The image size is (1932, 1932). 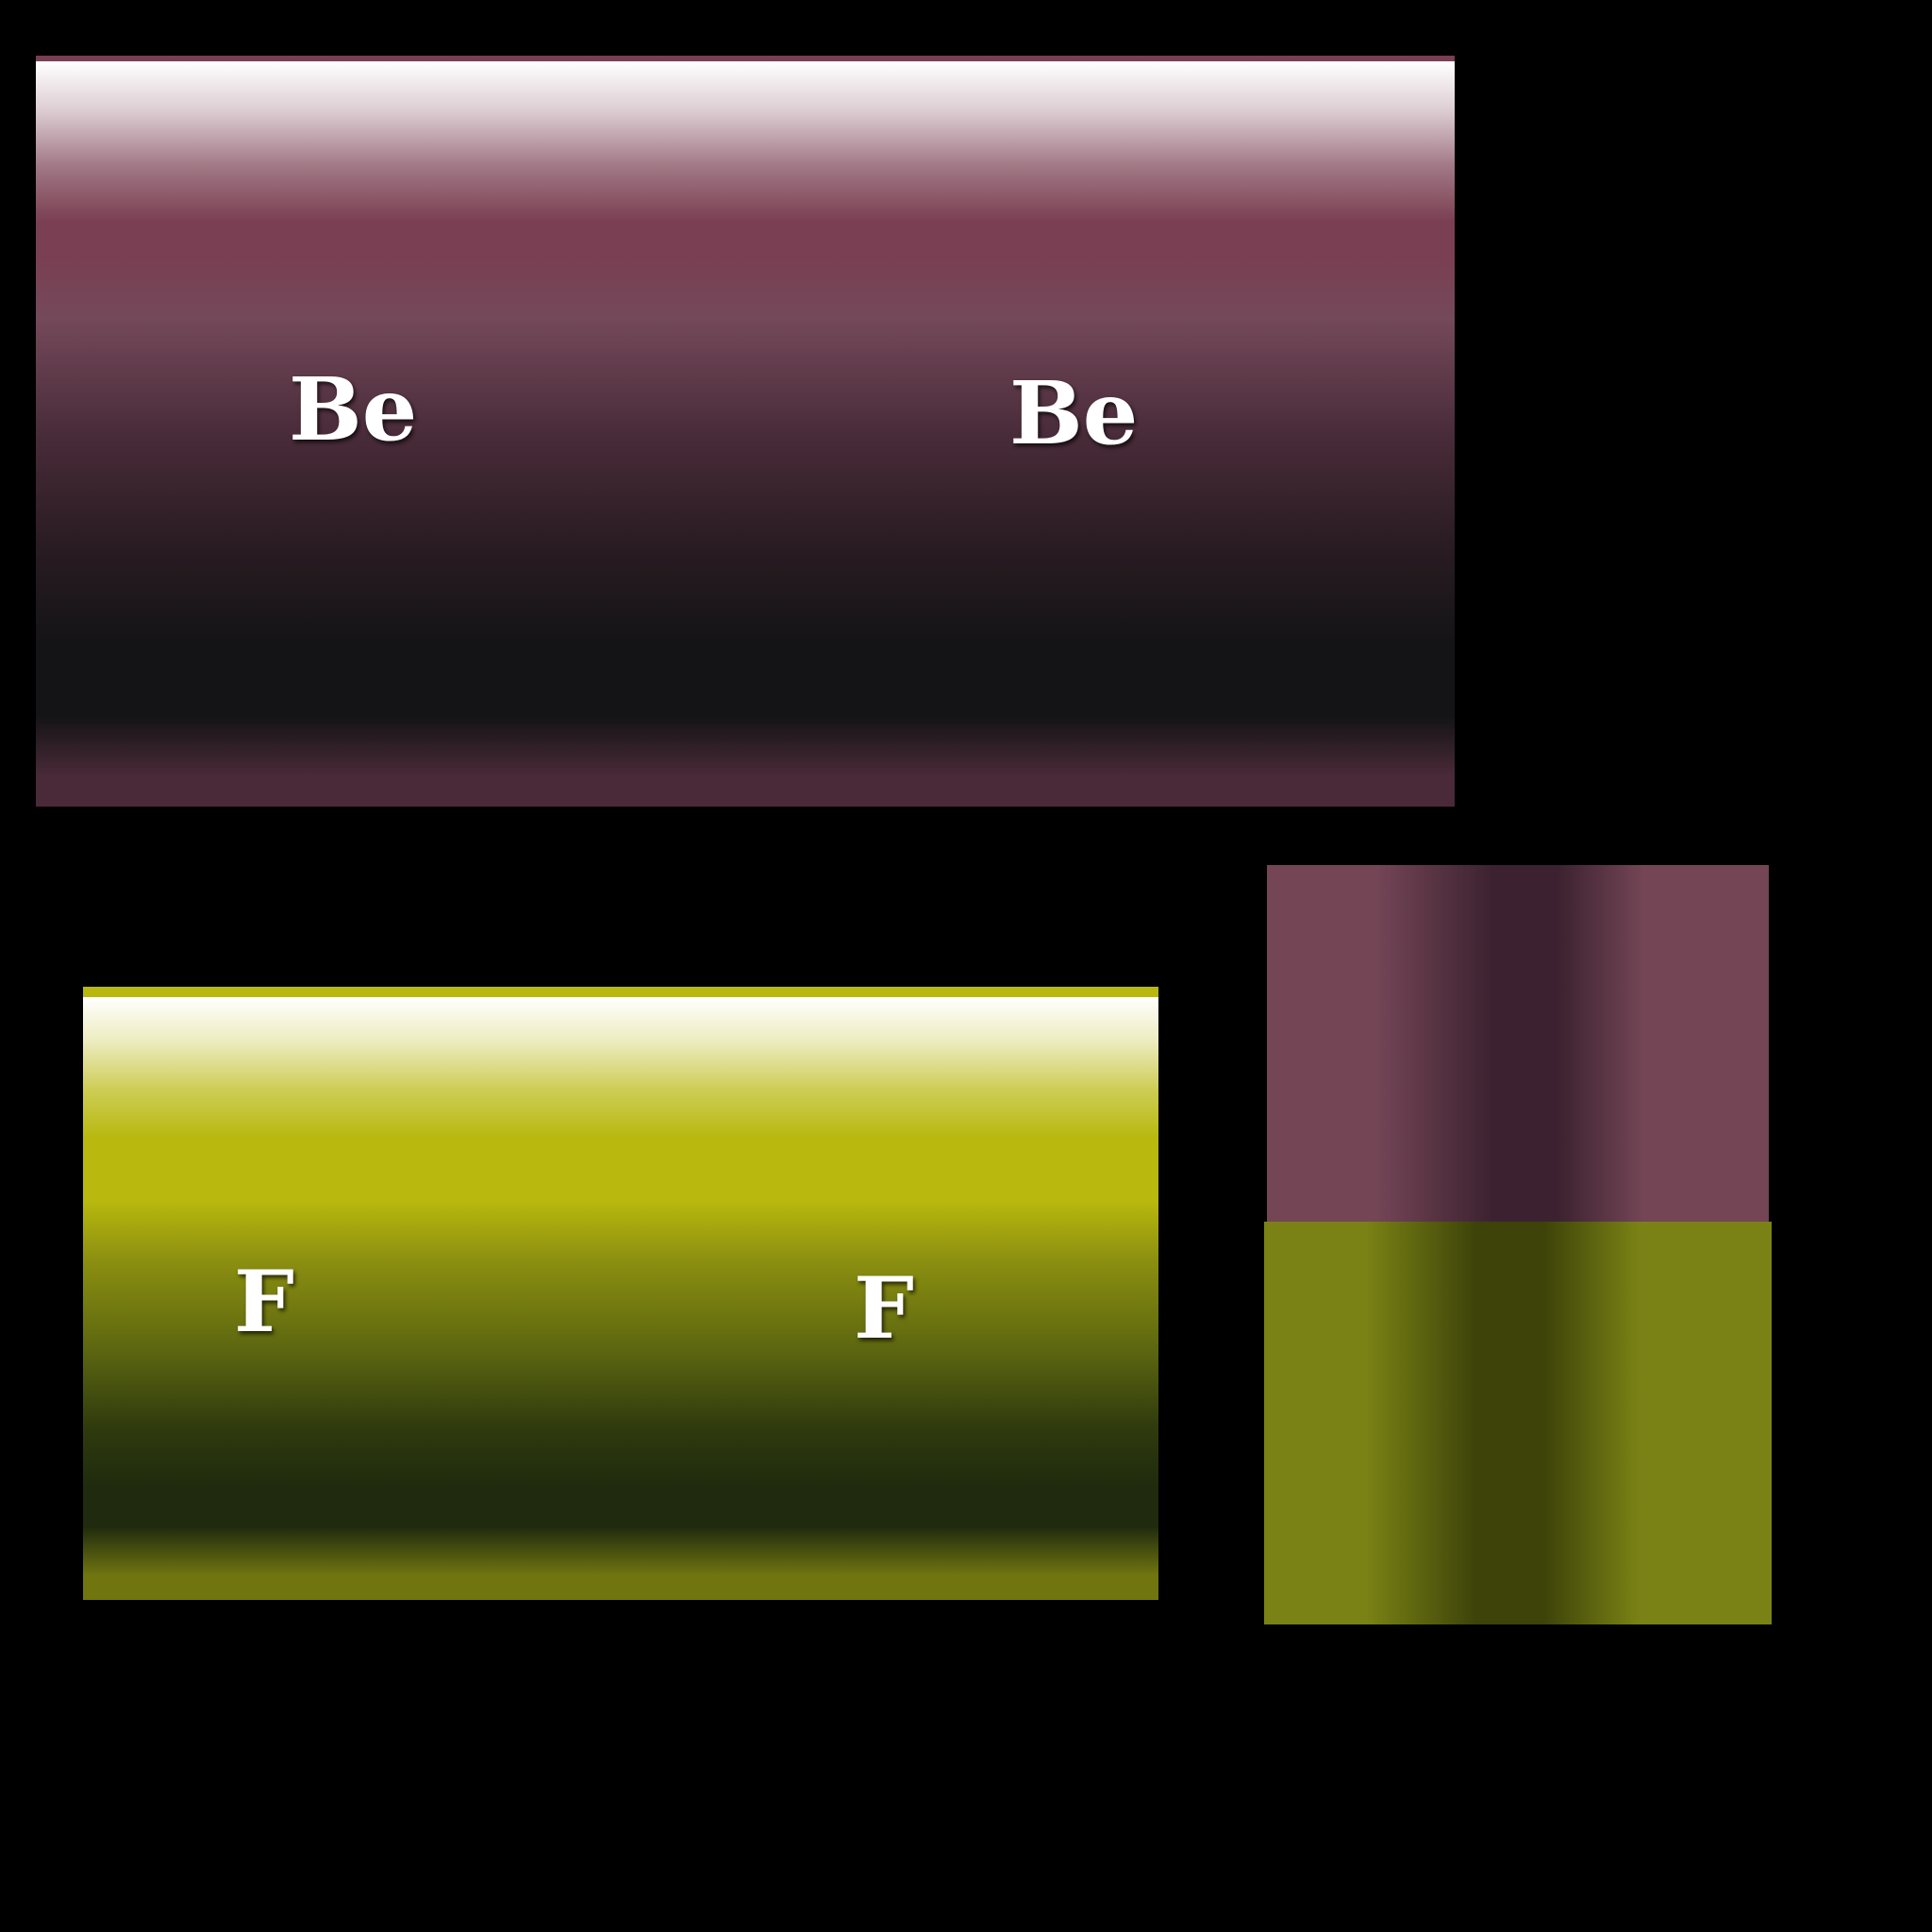 What do you see at coordinates (746, 141) in the screenshot?
I see `beryllium-tube-highlight` at bounding box center [746, 141].